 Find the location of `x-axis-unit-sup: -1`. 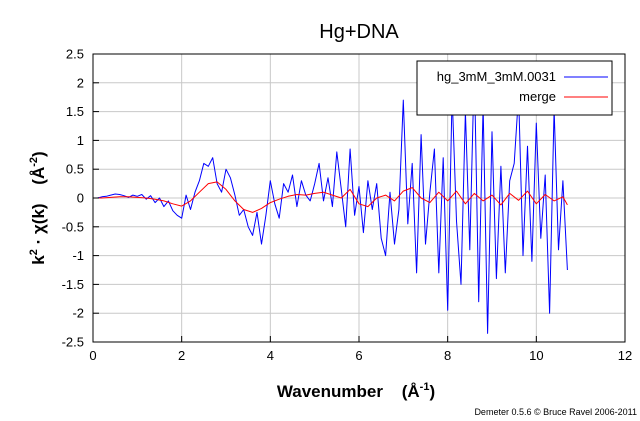

x-axis-unit-sup: -1 is located at coordinates (425, 387).